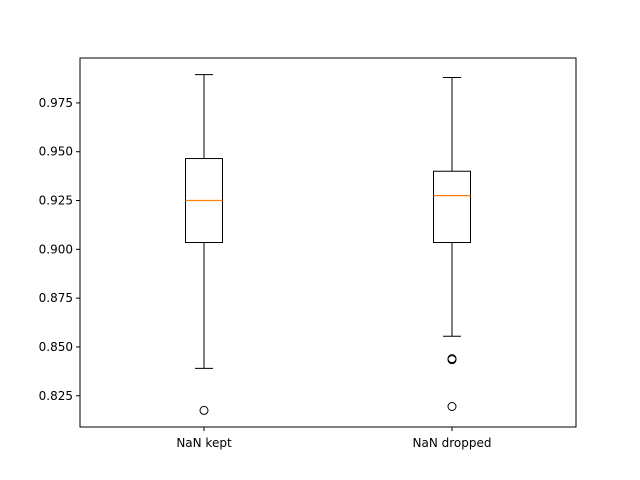 The image size is (640, 480). What do you see at coordinates (56, 249) in the screenshot?
I see `y-tick-label: 0.900` at bounding box center [56, 249].